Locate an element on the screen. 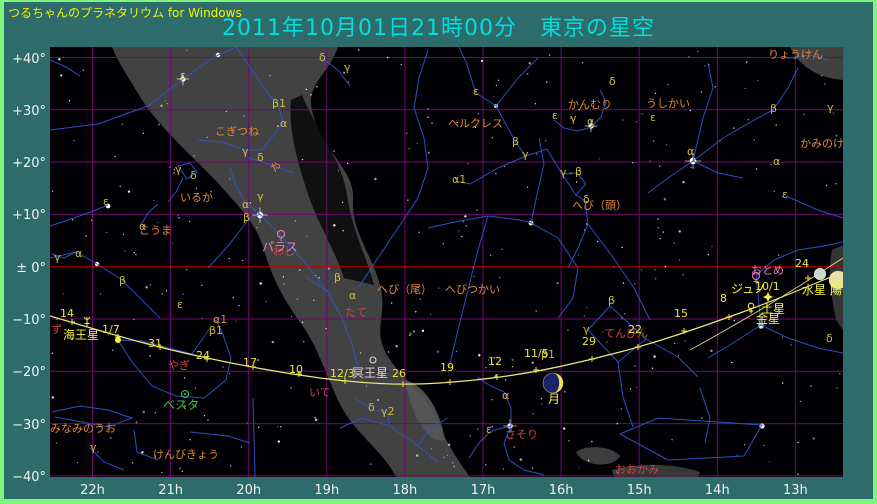 The height and width of the screenshot is (504, 877). mercury-symbol is located at coordinates (820, 274).